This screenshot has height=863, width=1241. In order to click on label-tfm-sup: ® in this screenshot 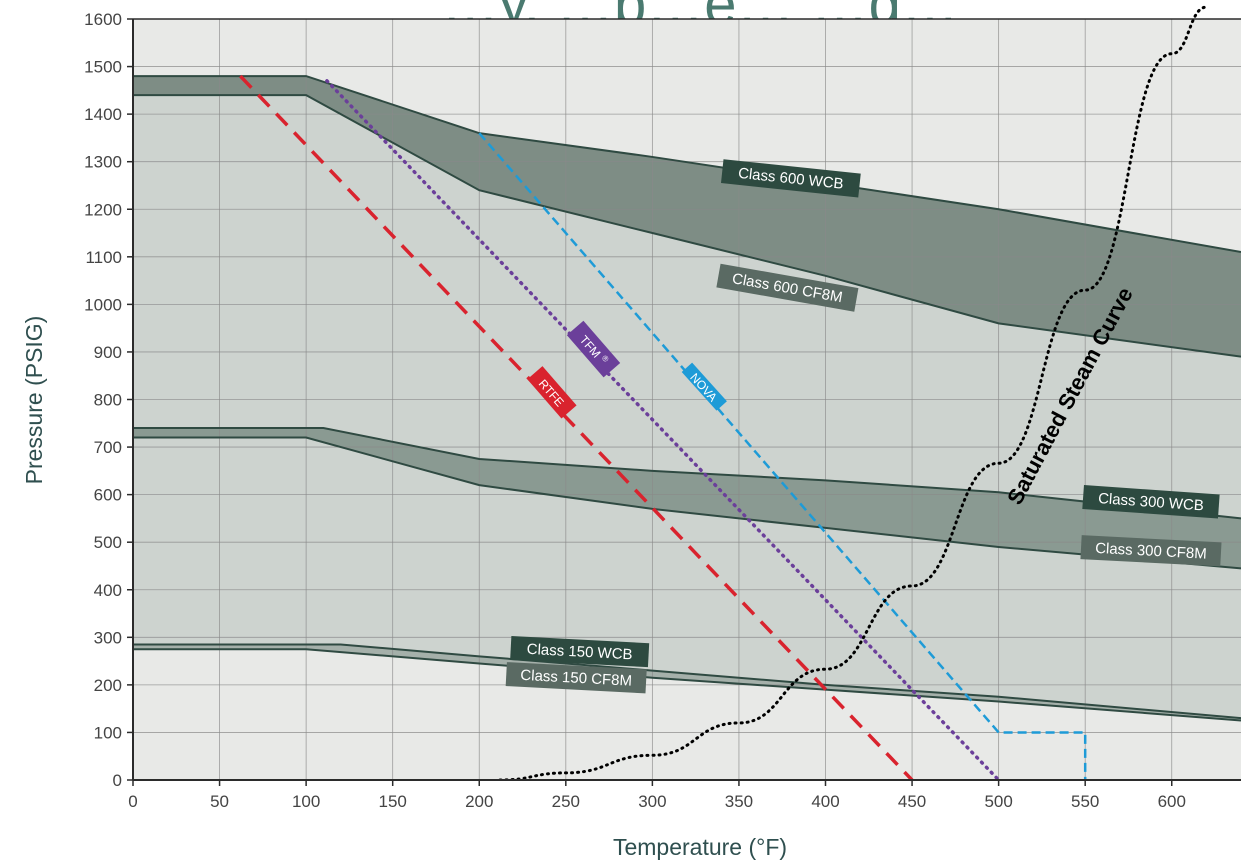, I will do `click(605, 359)`.